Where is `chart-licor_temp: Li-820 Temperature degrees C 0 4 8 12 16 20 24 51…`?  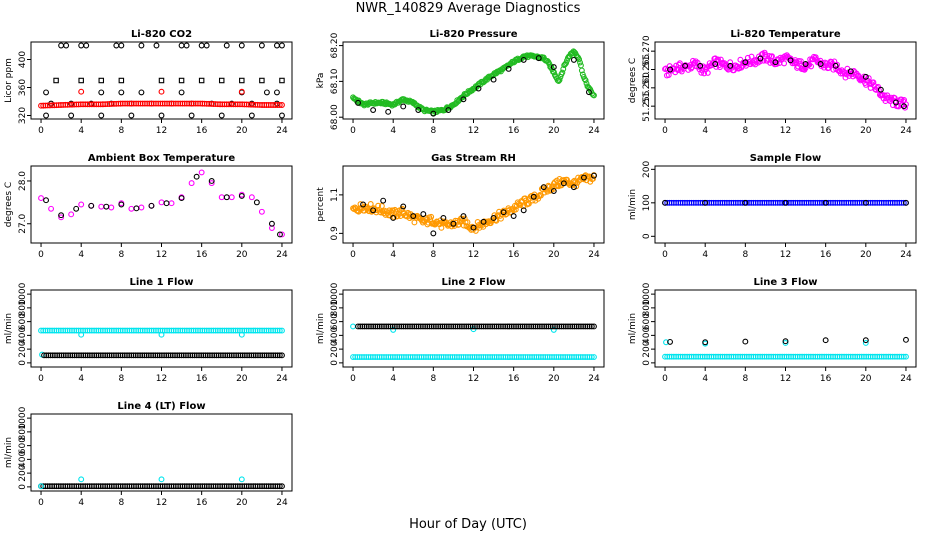 chart-licor_temp: Li-820 Temperature degrees C 0 4 8 12 16 20 24 51… is located at coordinates (772, 82).